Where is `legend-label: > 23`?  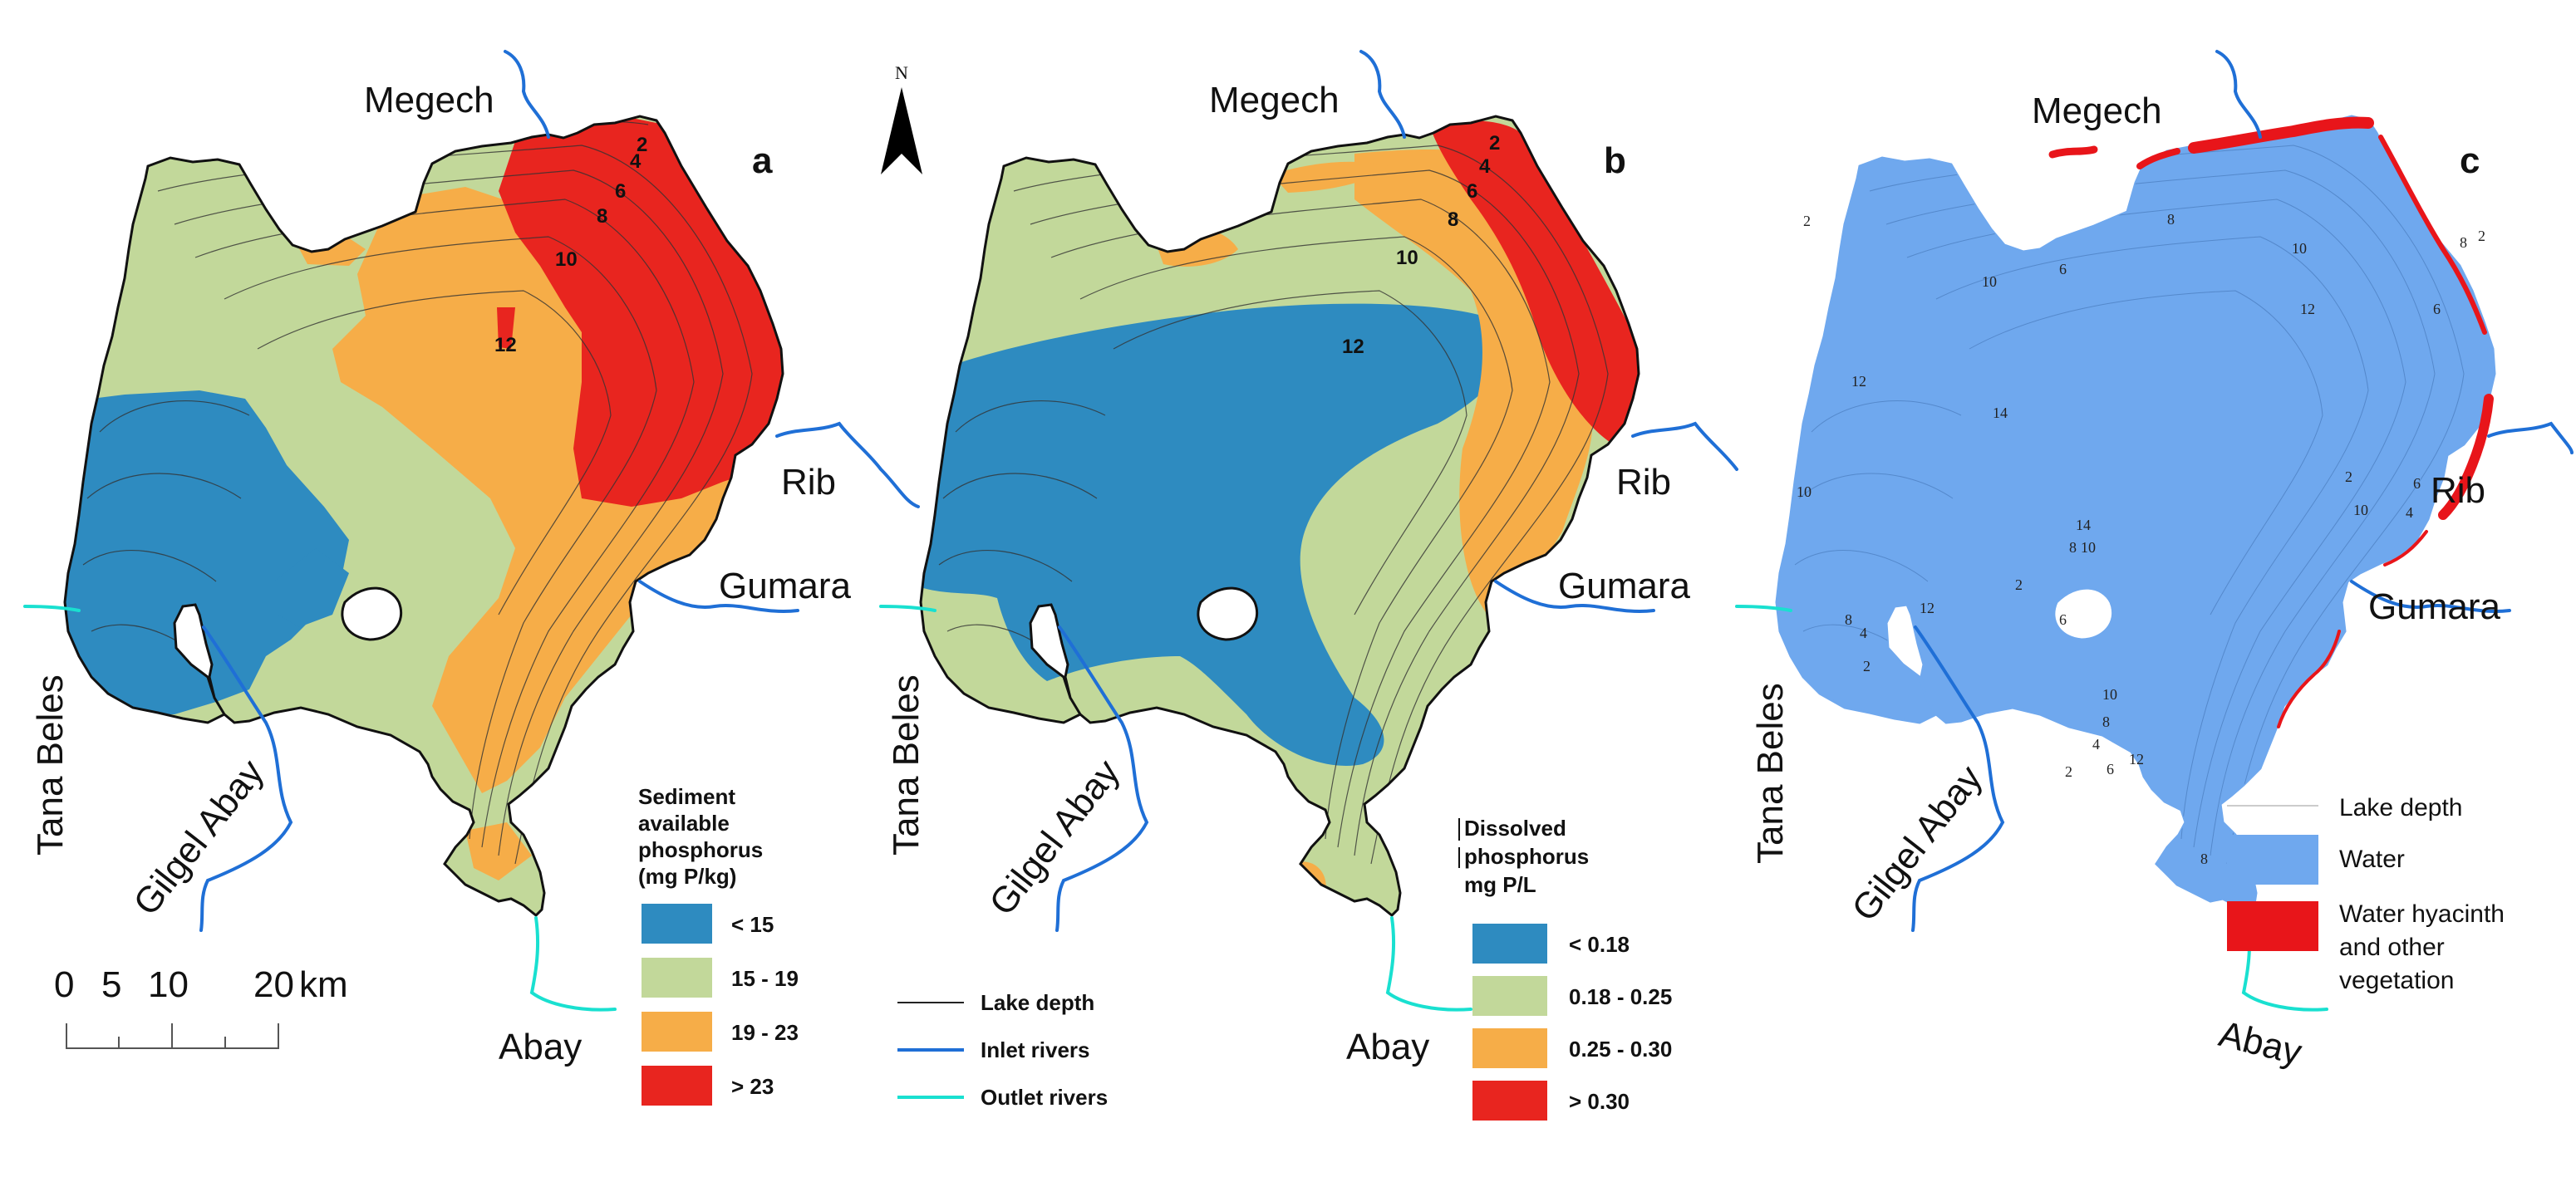 legend-label: > 23 is located at coordinates (752, 1086).